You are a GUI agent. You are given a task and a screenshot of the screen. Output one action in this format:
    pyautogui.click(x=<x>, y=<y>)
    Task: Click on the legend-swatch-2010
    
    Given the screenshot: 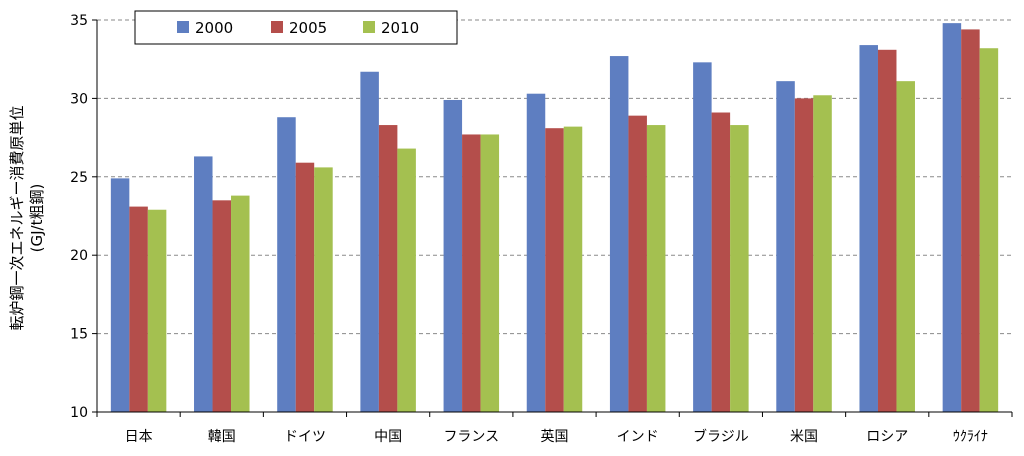 What is the action you would take?
    pyautogui.click(x=369, y=27)
    